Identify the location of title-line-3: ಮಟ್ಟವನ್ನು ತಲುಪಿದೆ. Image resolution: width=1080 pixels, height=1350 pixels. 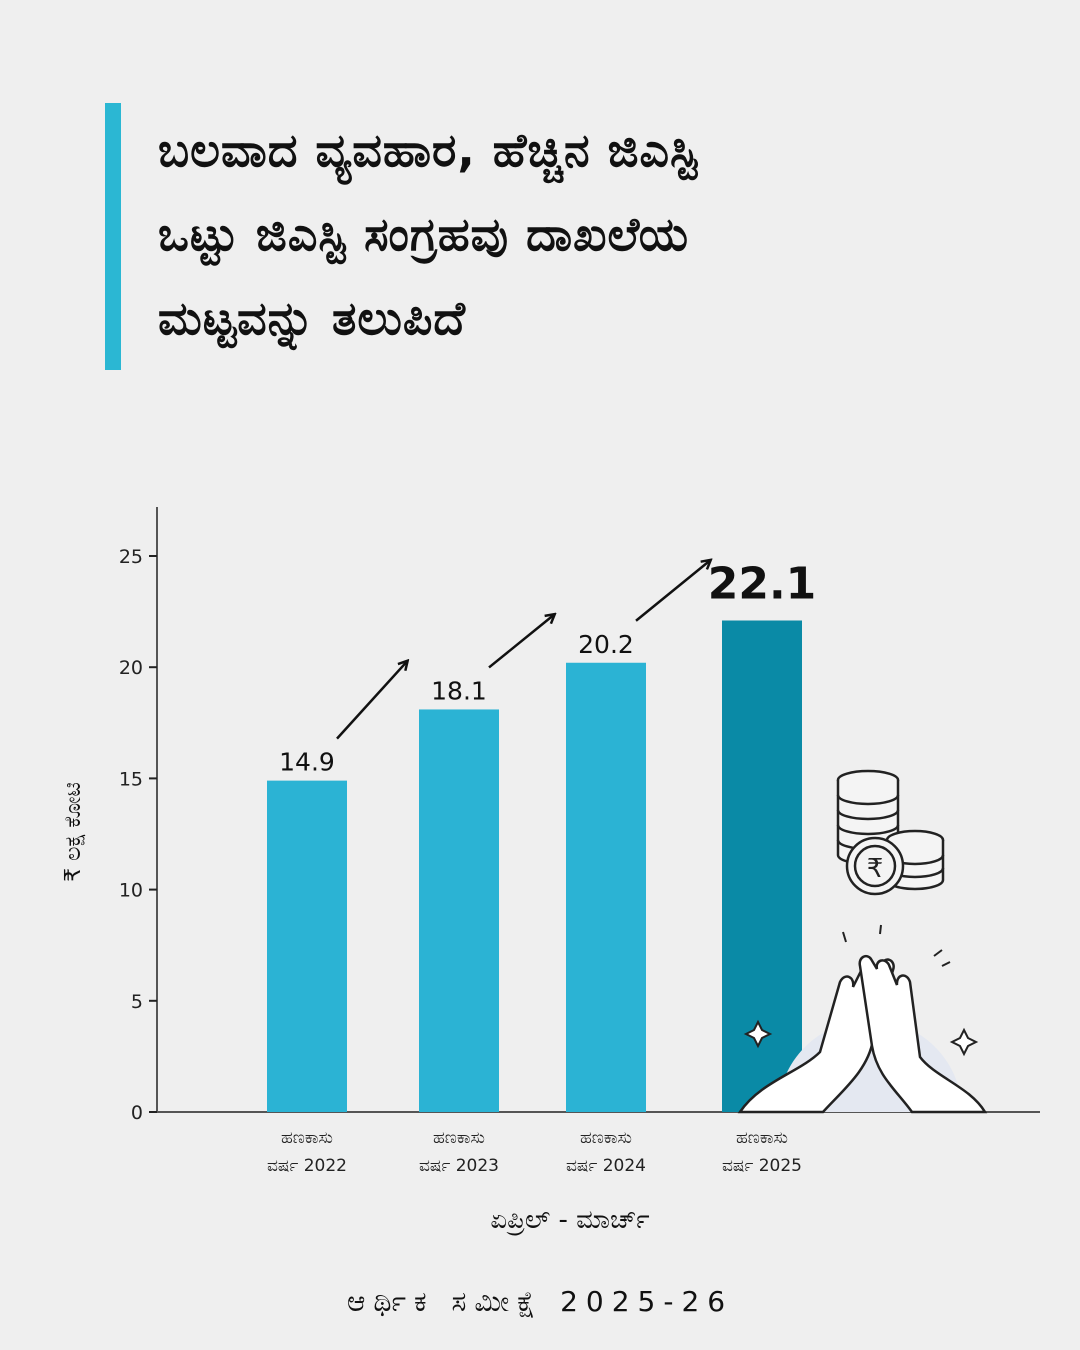
(312, 318).